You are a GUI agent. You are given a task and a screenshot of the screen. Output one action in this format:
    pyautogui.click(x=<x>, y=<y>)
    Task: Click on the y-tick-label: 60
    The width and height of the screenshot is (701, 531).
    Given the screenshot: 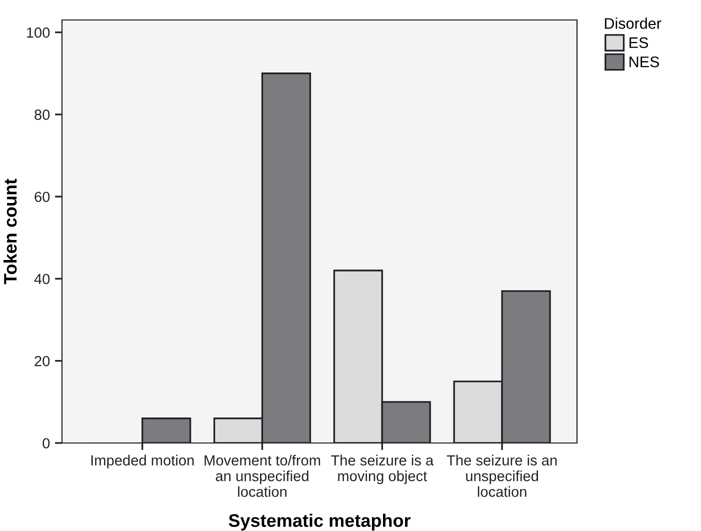 What is the action you would take?
    pyautogui.click(x=42, y=197)
    